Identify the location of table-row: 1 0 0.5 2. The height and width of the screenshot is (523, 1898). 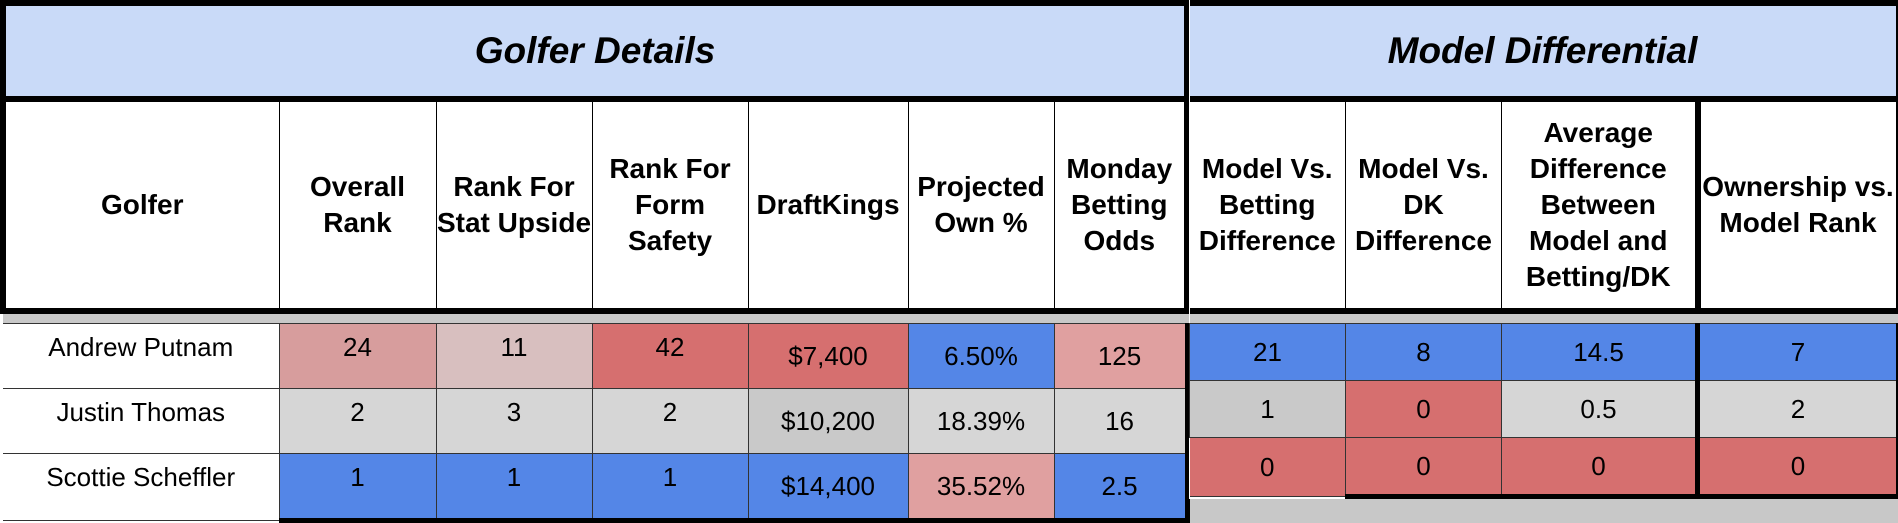
(1544, 409).